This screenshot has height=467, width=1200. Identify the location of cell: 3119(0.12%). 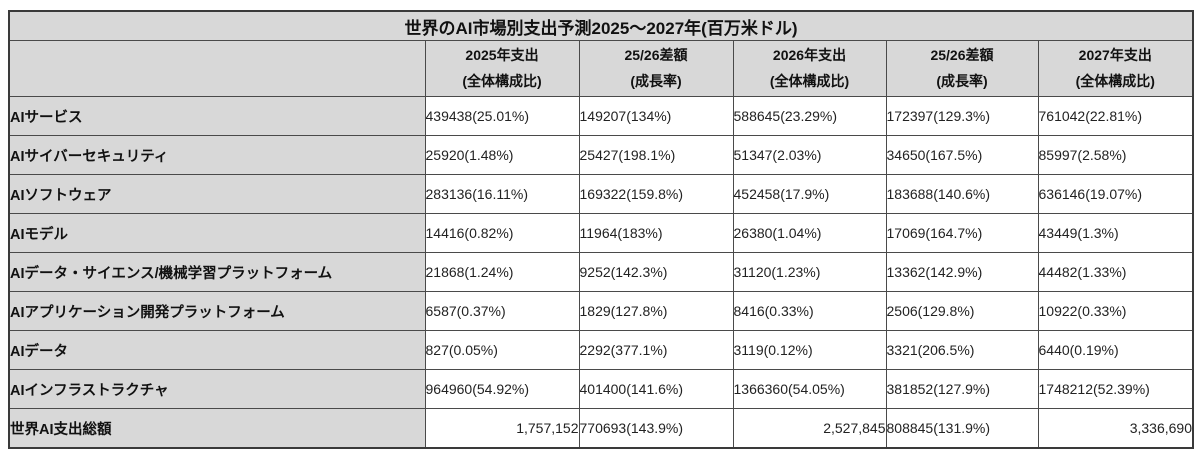
(809, 350).